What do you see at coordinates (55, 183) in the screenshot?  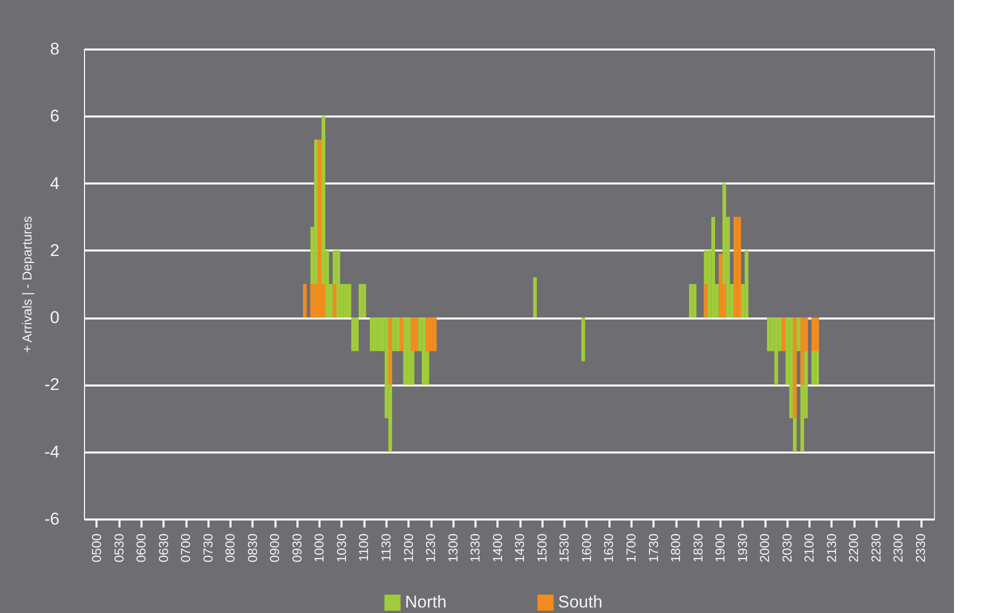 I see `y-tick-label: 4` at bounding box center [55, 183].